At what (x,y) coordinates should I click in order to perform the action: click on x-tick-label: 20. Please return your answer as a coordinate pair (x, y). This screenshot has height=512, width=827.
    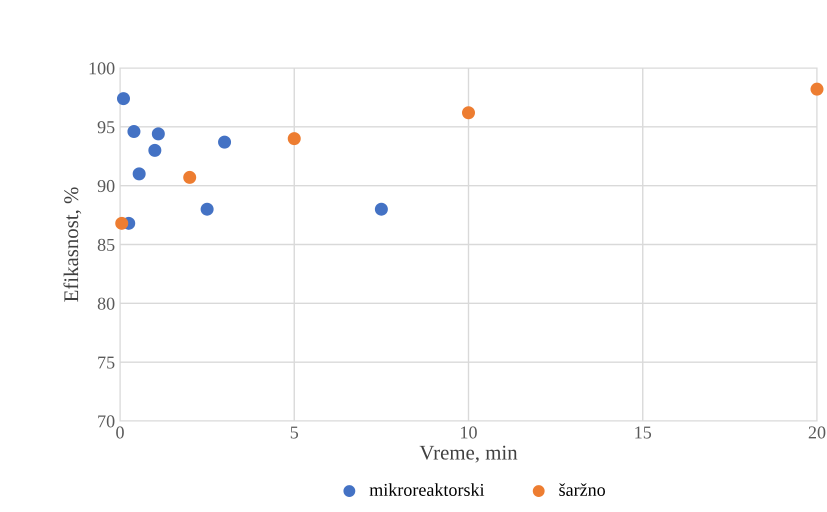
    Looking at the image, I should click on (817, 432).